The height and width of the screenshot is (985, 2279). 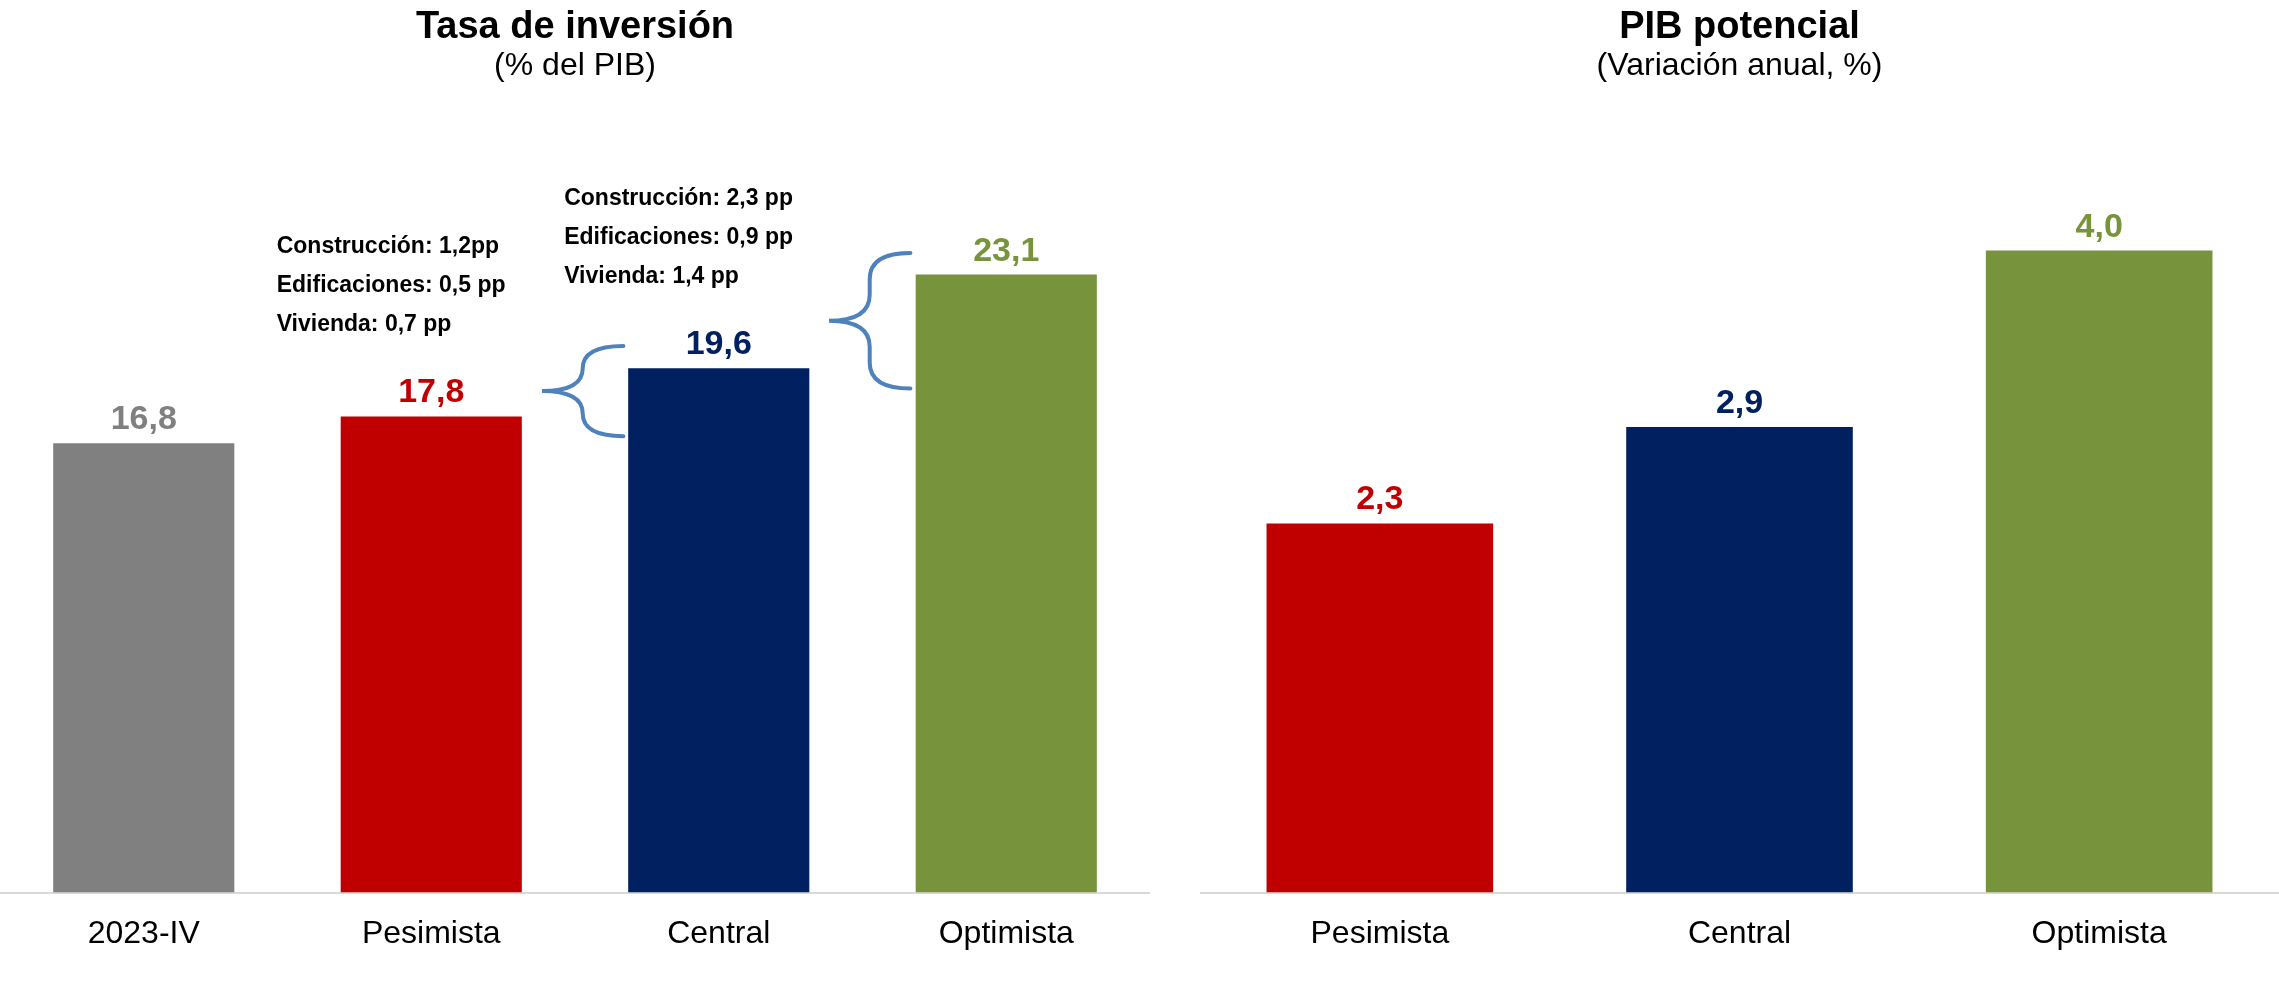 What do you see at coordinates (391, 284) in the screenshot?
I see `annotation: Construcción: 1,2pp Edificaciones: 0,5 pp Vivienda: 0,7 pp` at bounding box center [391, 284].